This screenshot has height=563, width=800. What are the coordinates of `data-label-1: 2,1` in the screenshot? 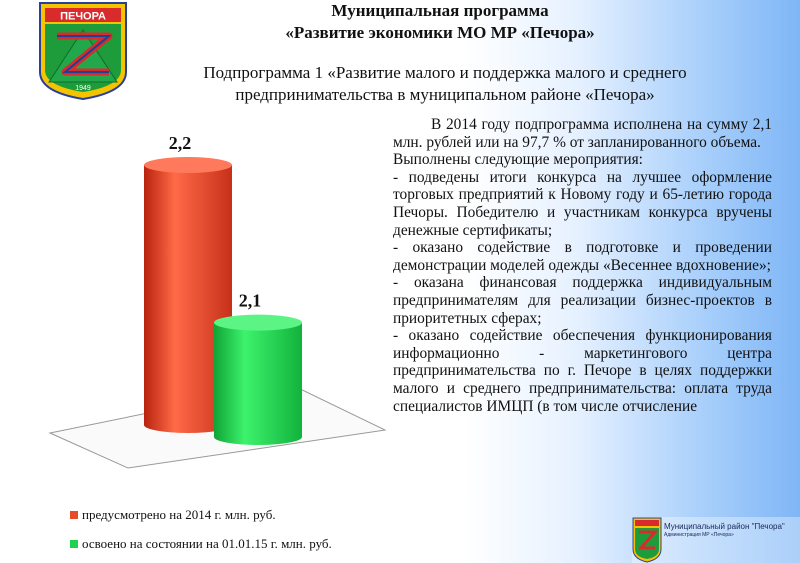 It's located at (250, 301).